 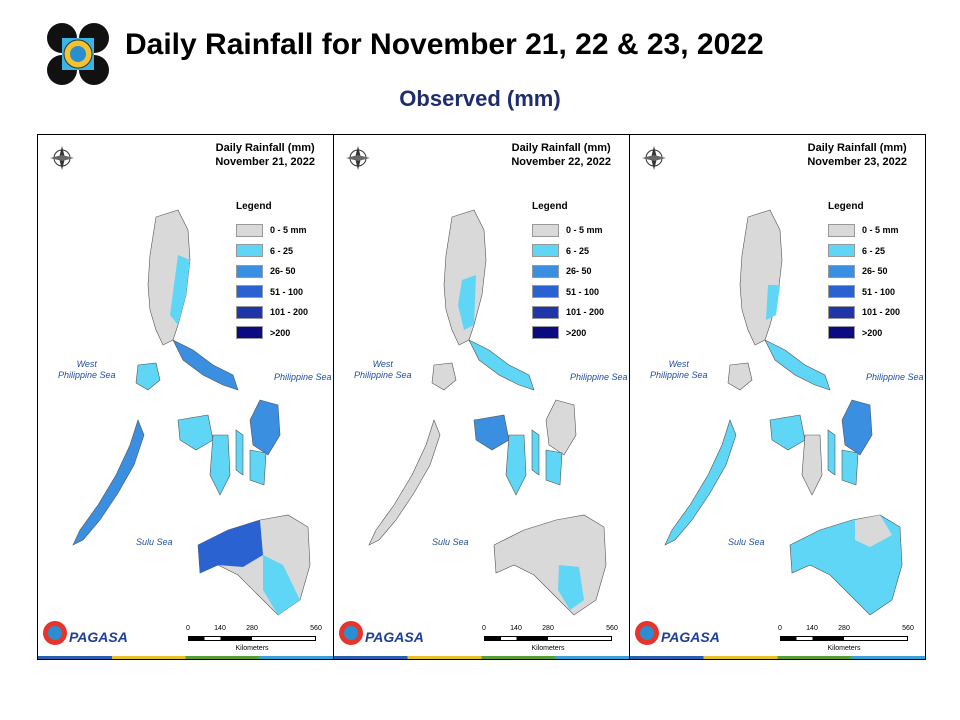 What do you see at coordinates (873, 531) in the screenshot?
I see `mindanao-north-dry` at bounding box center [873, 531].